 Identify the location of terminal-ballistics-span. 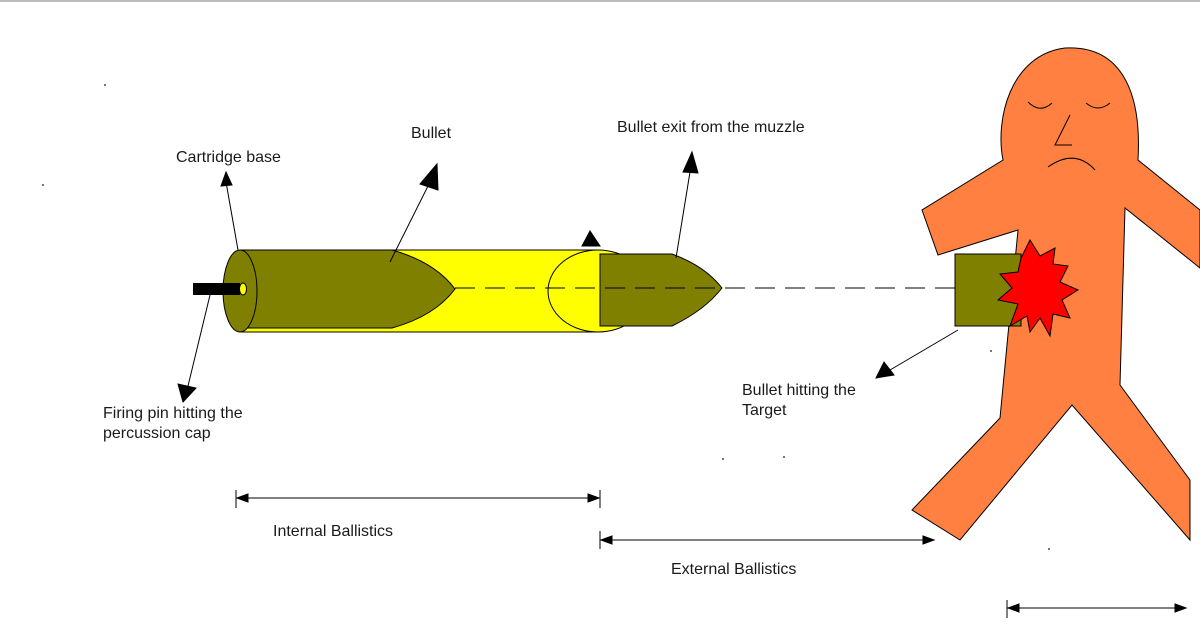
(1097, 609).